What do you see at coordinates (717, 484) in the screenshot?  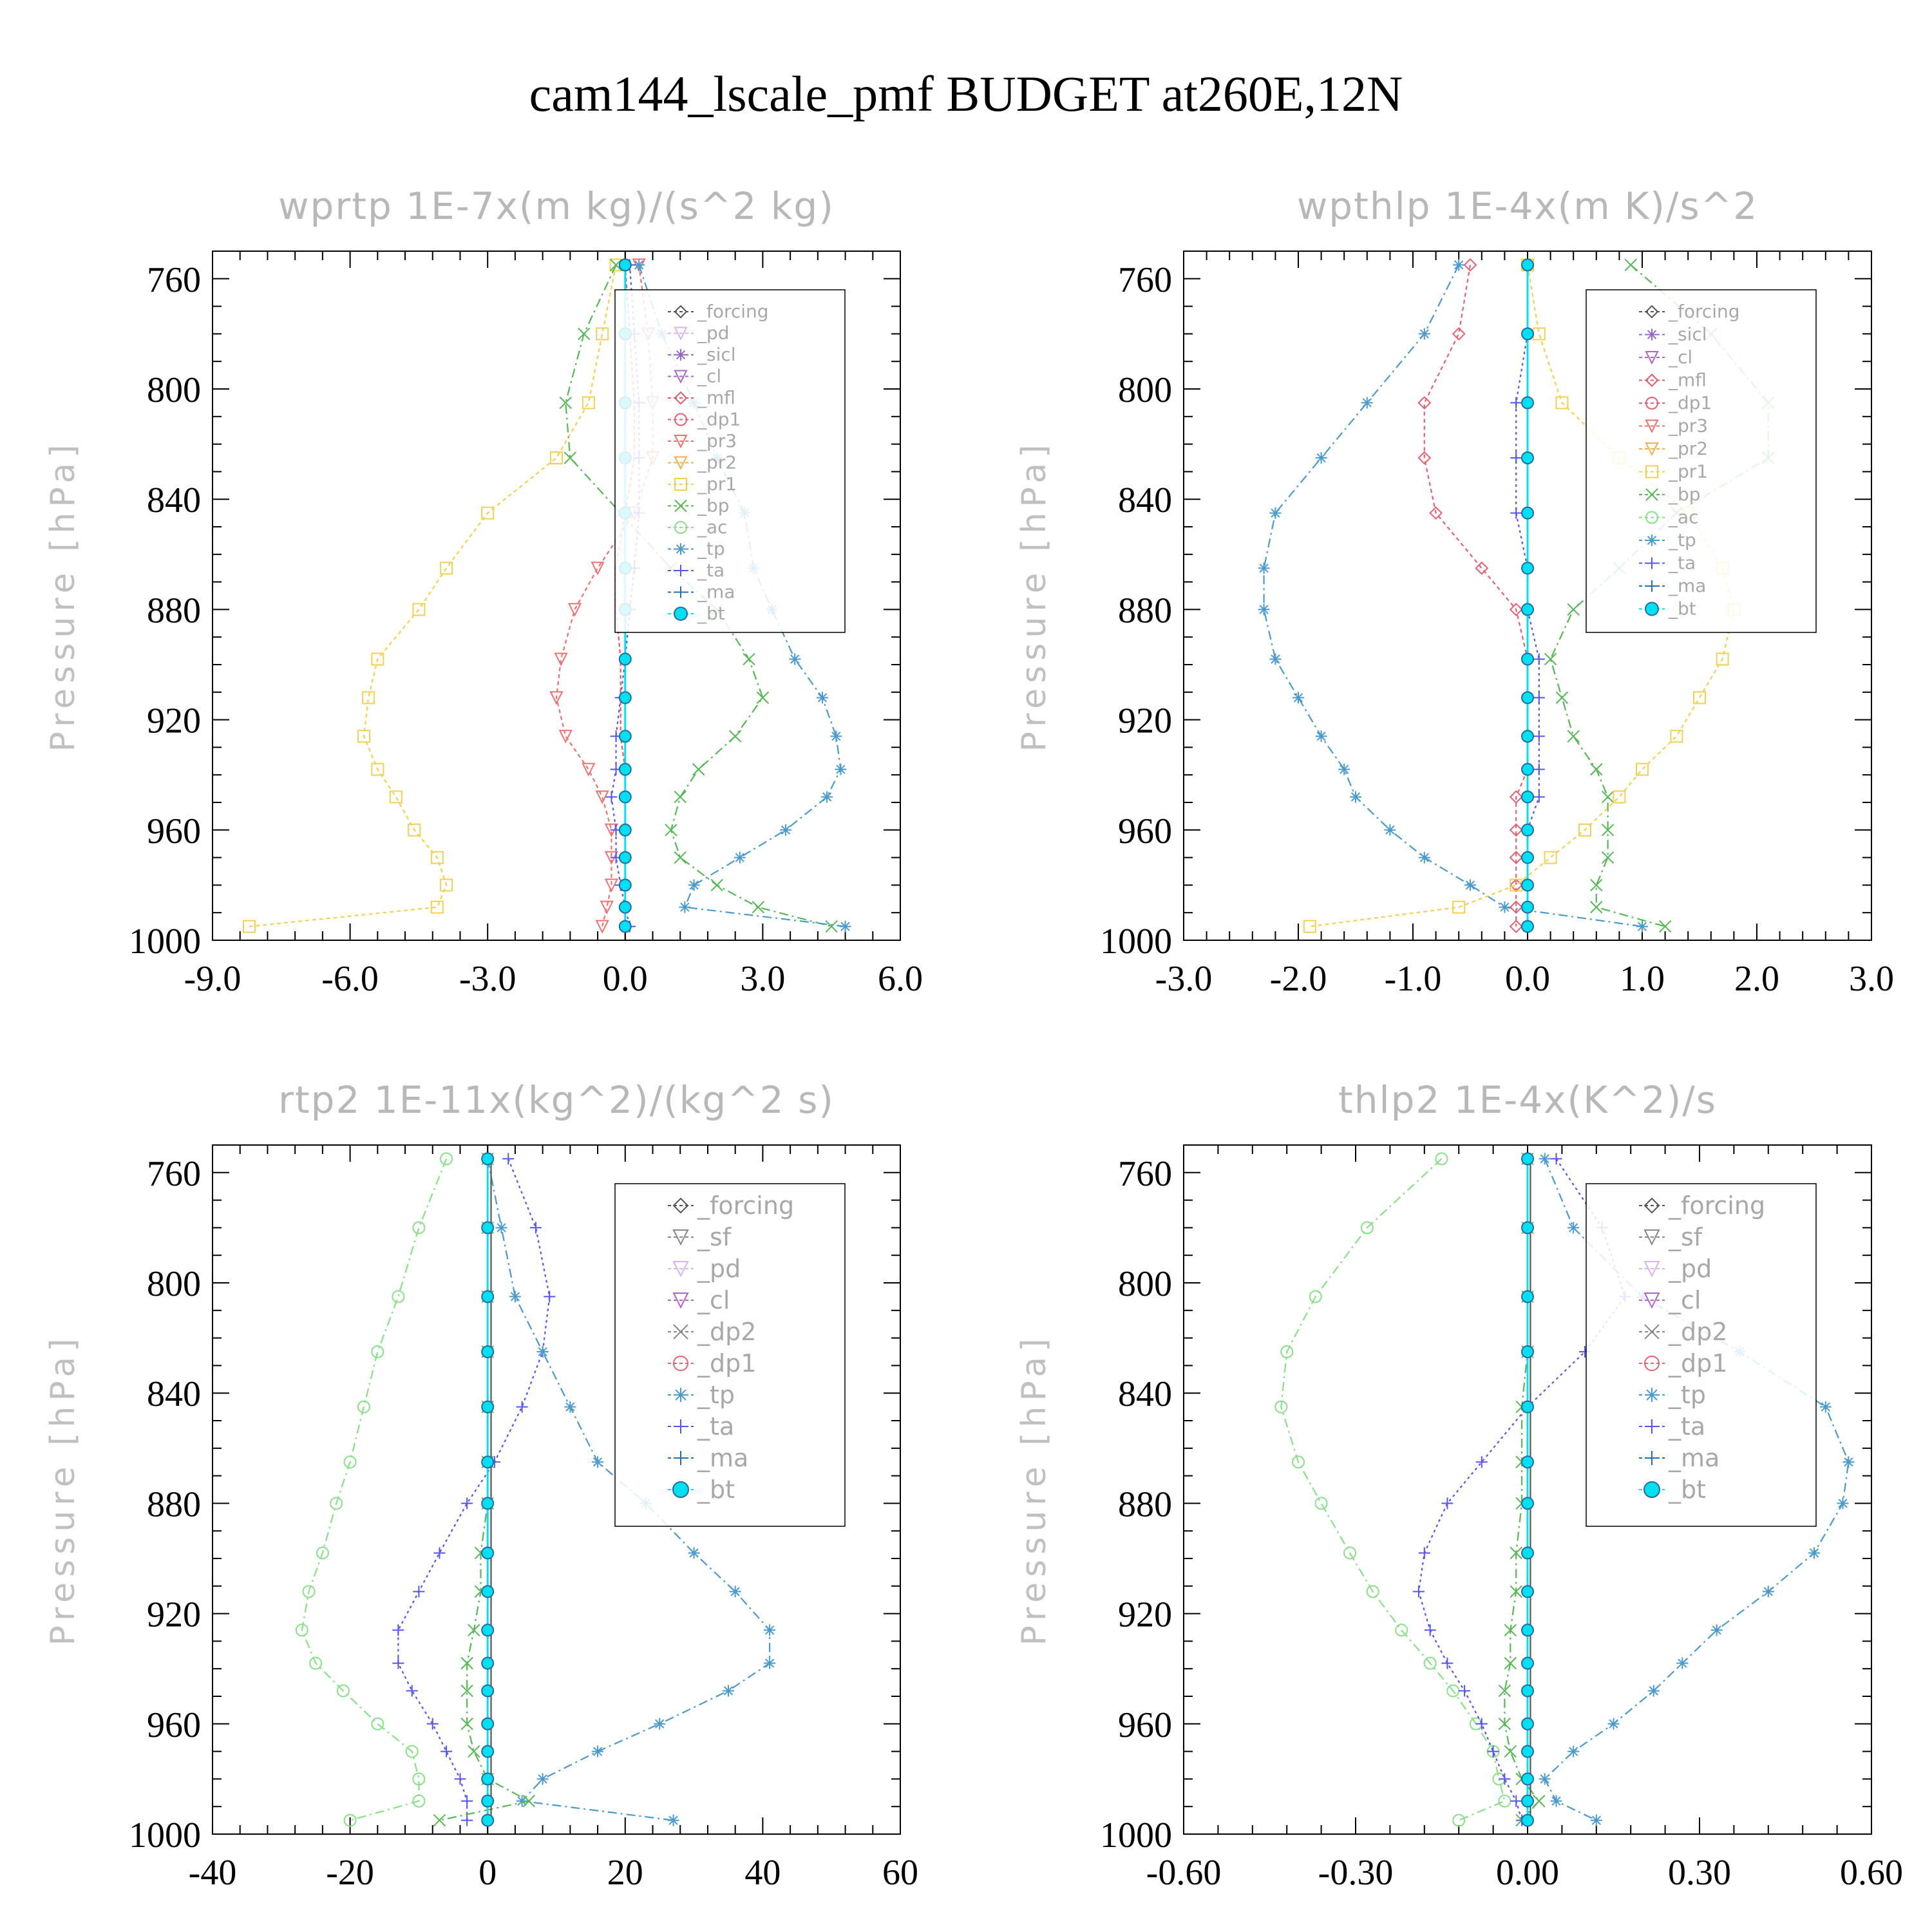 I see `wprtp-legend-label: _pr1` at bounding box center [717, 484].